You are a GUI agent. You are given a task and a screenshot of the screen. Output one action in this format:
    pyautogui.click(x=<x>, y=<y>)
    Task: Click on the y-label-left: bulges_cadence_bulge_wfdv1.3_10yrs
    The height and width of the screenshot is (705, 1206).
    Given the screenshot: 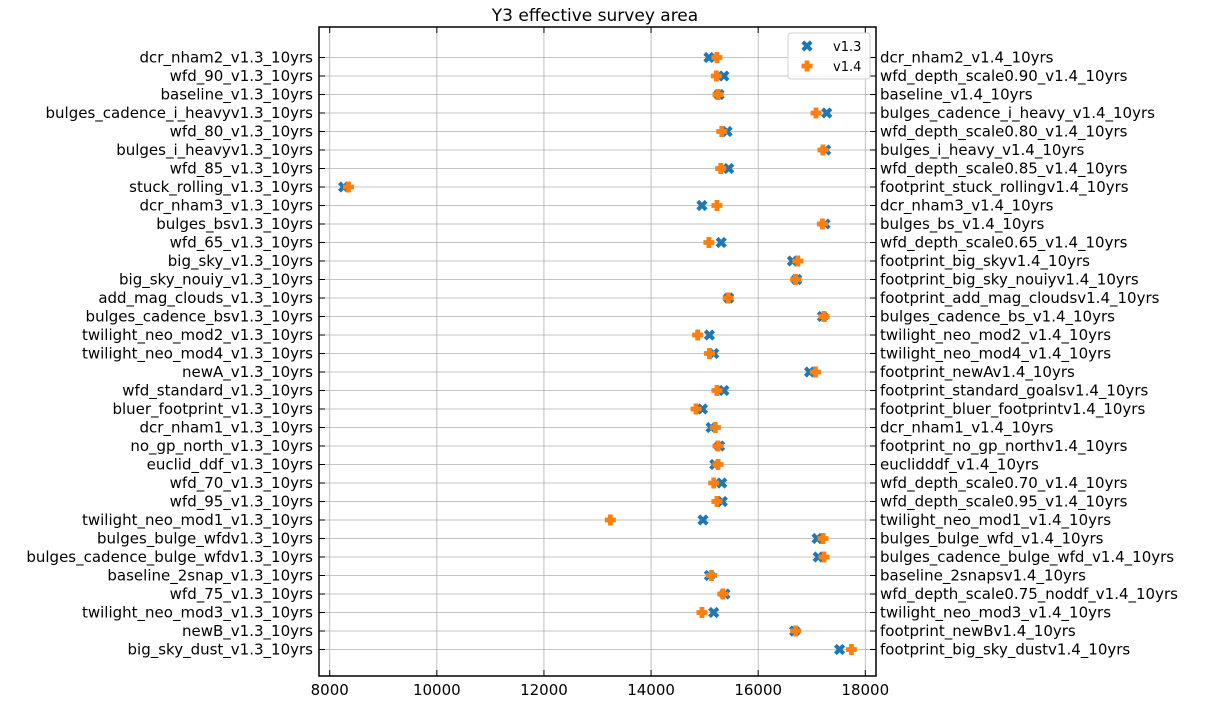 What is the action you would take?
    pyautogui.click(x=169, y=557)
    